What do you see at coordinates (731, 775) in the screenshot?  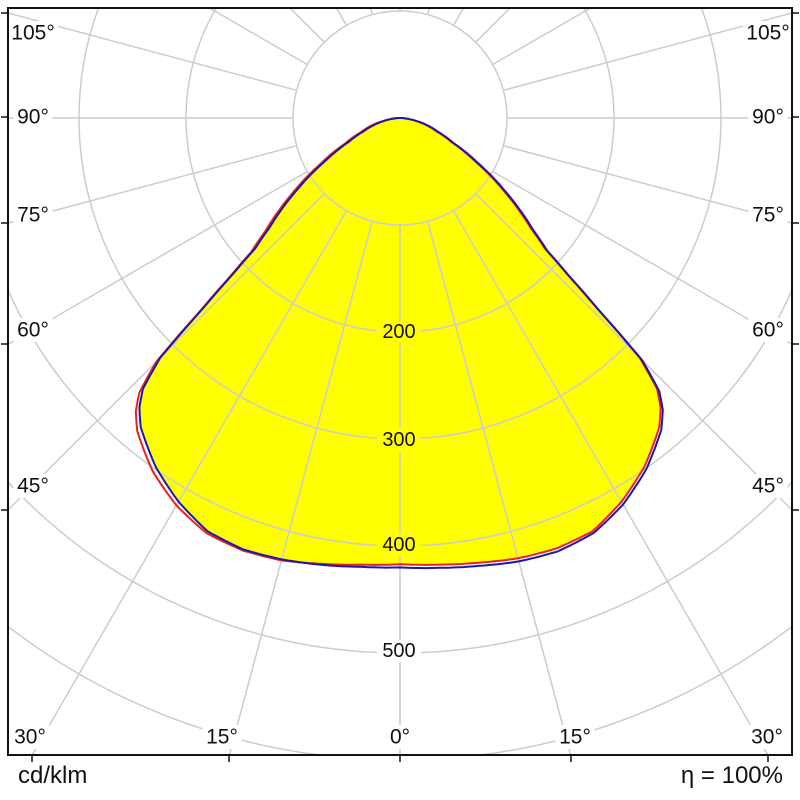 I see `efficiency-label: η = 100%` at bounding box center [731, 775].